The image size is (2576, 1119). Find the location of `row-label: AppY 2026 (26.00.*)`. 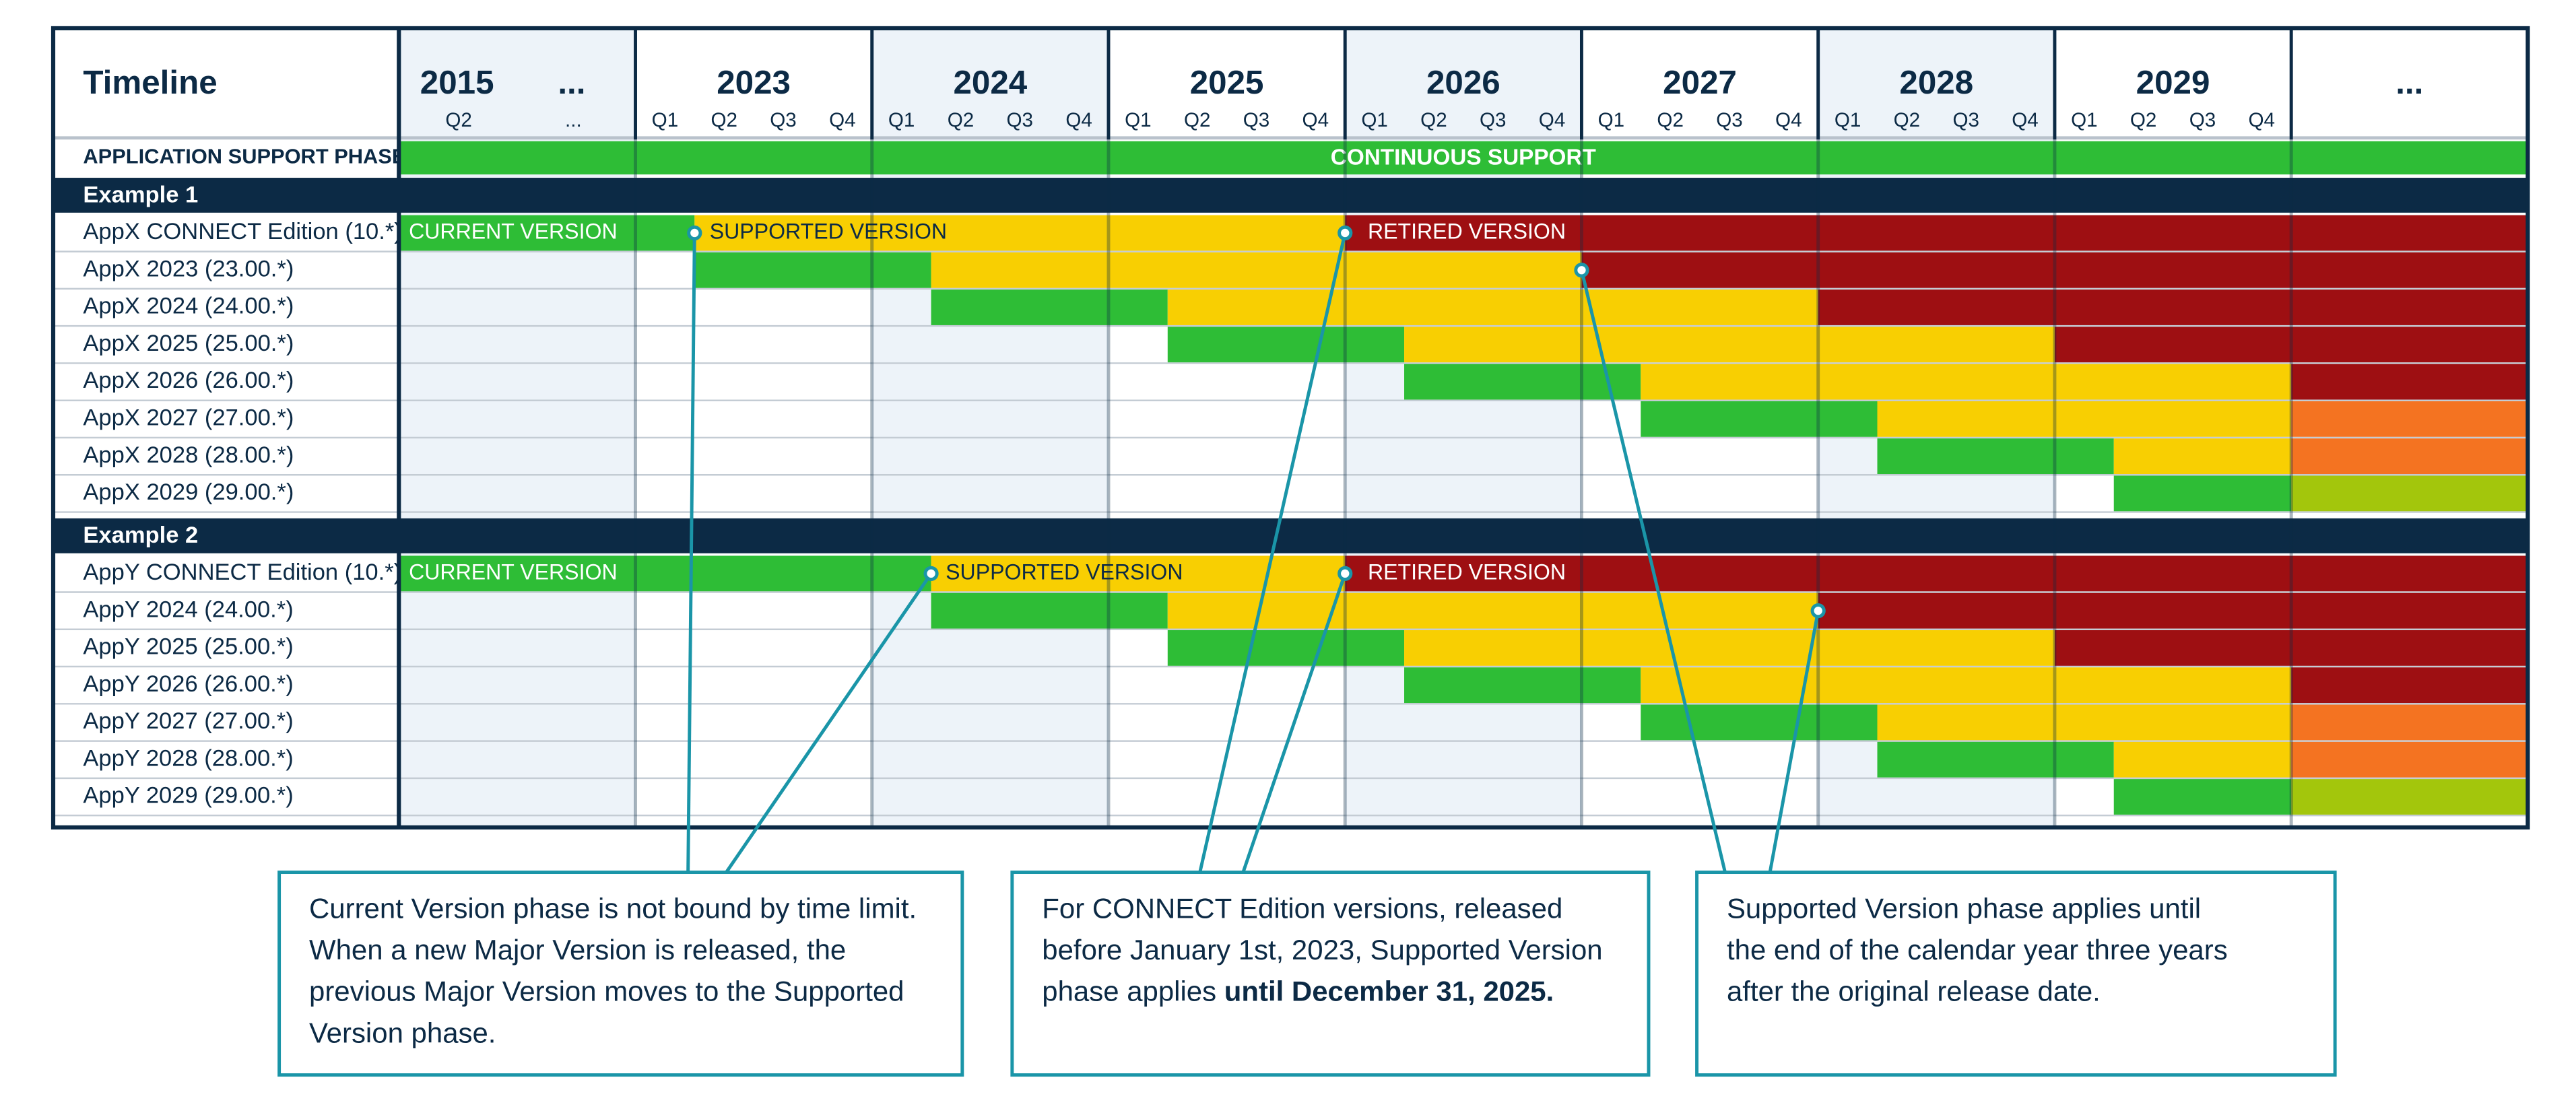

row-label: AppY 2026 (26.00.*) is located at coordinates (188, 684).